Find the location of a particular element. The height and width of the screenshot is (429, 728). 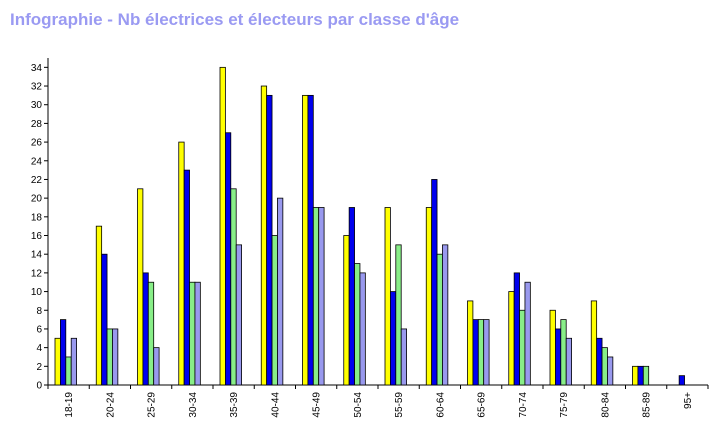

y-tick-label: 8 is located at coordinates (39, 311).